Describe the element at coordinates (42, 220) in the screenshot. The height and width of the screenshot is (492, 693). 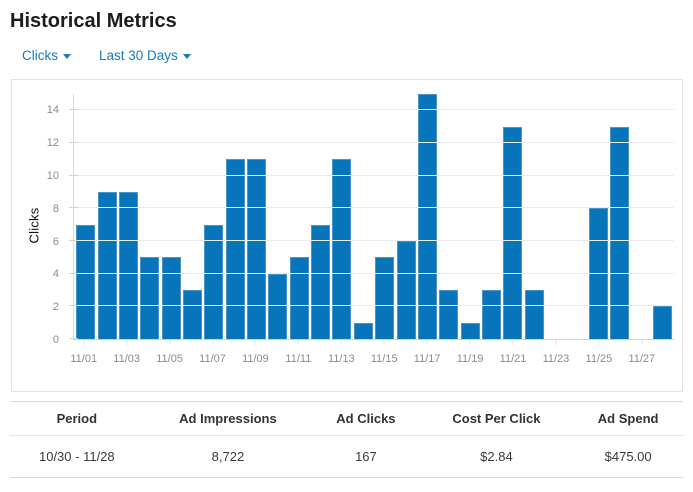
I see `y-axis-labels: 0 2 4 6 8 10 12 14` at that location.